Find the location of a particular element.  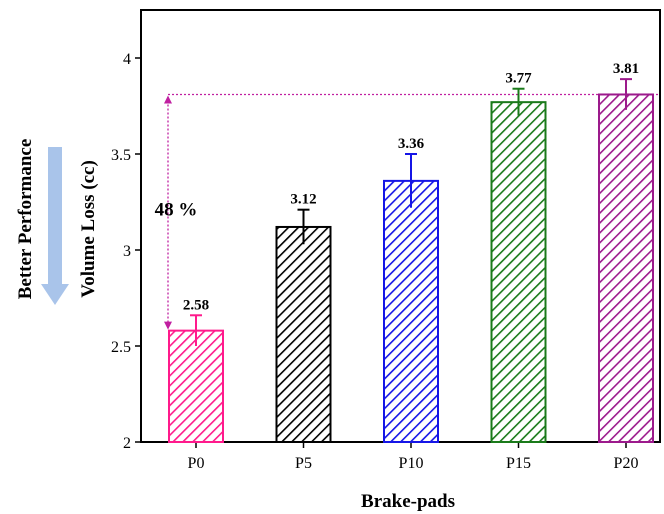

y-axis-label: Volume Loss (cc) is located at coordinates (88, 229).